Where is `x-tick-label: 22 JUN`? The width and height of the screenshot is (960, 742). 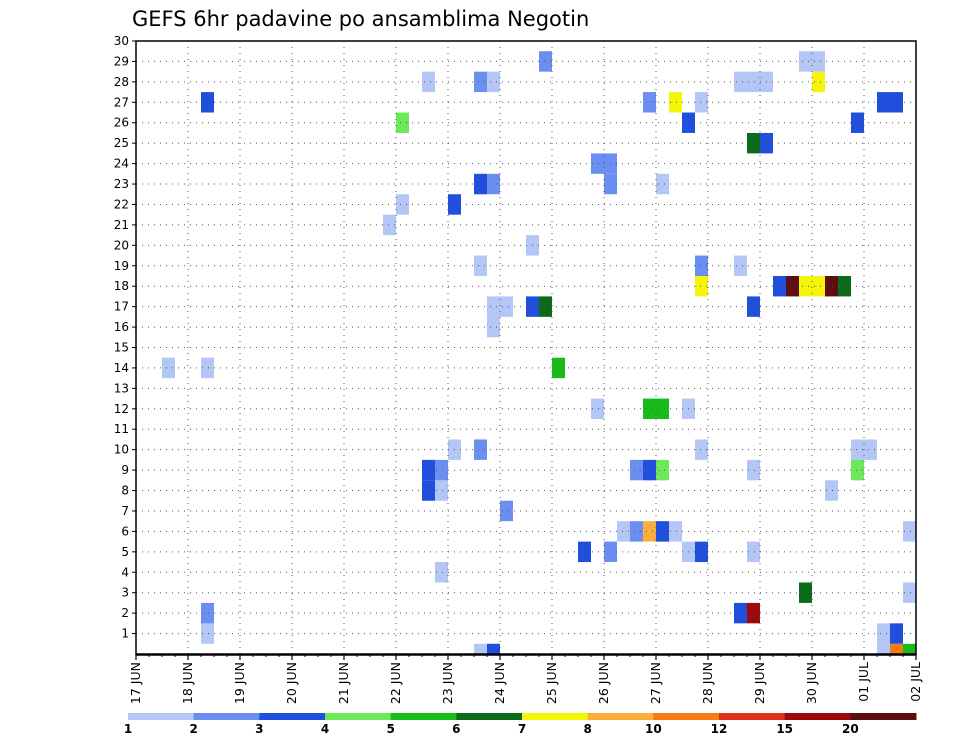
x-tick-label: 22 JUN is located at coordinates (395, 683).